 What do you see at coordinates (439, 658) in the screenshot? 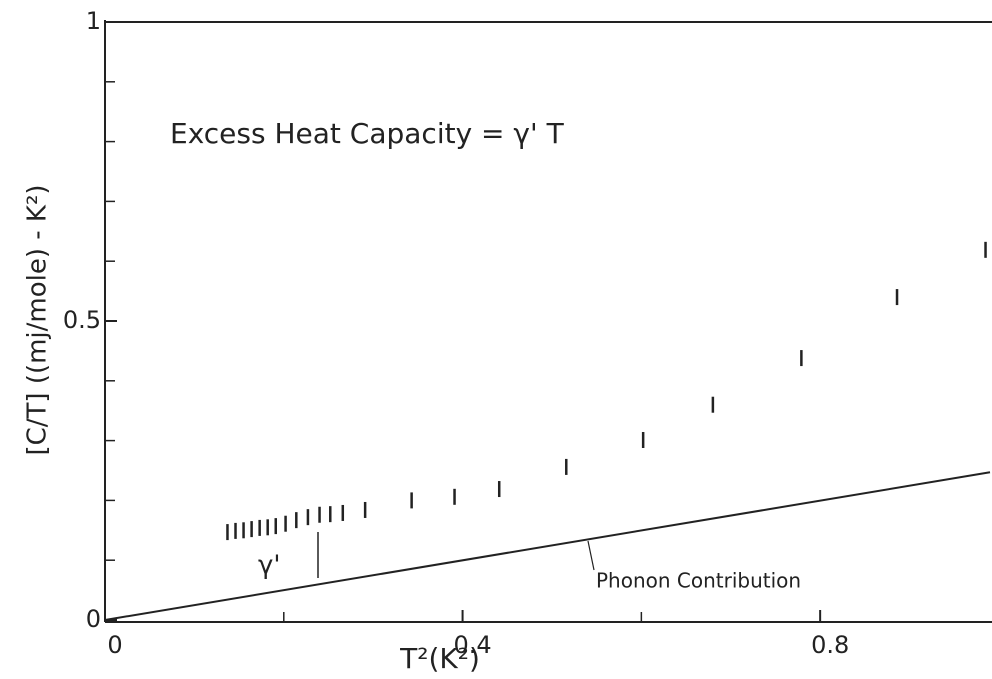
I see `x-axis-label: T²(K²)` at bounding box center [439, 658].